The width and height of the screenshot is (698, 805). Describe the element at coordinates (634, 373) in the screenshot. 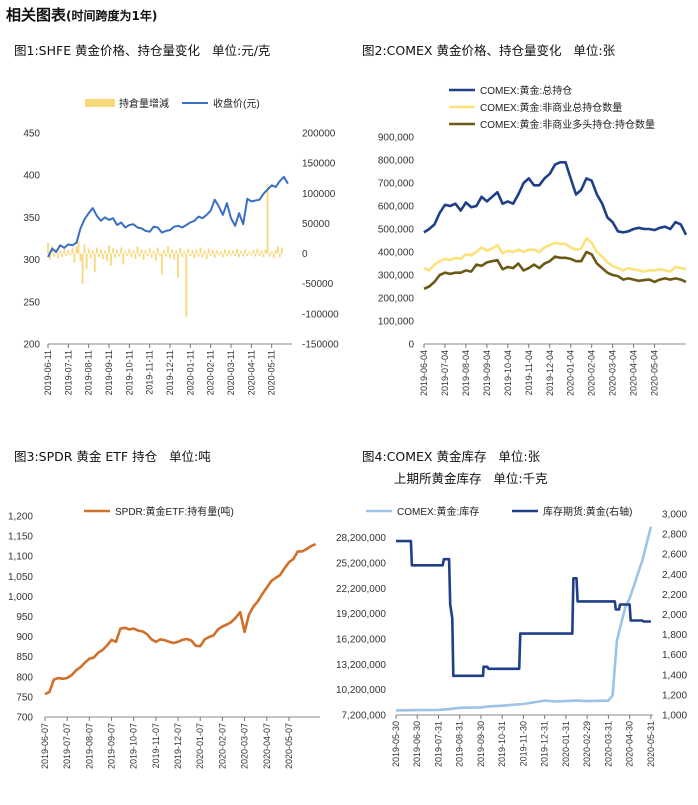

I see `comex-xtick-label: 2020-04-04` at that location.